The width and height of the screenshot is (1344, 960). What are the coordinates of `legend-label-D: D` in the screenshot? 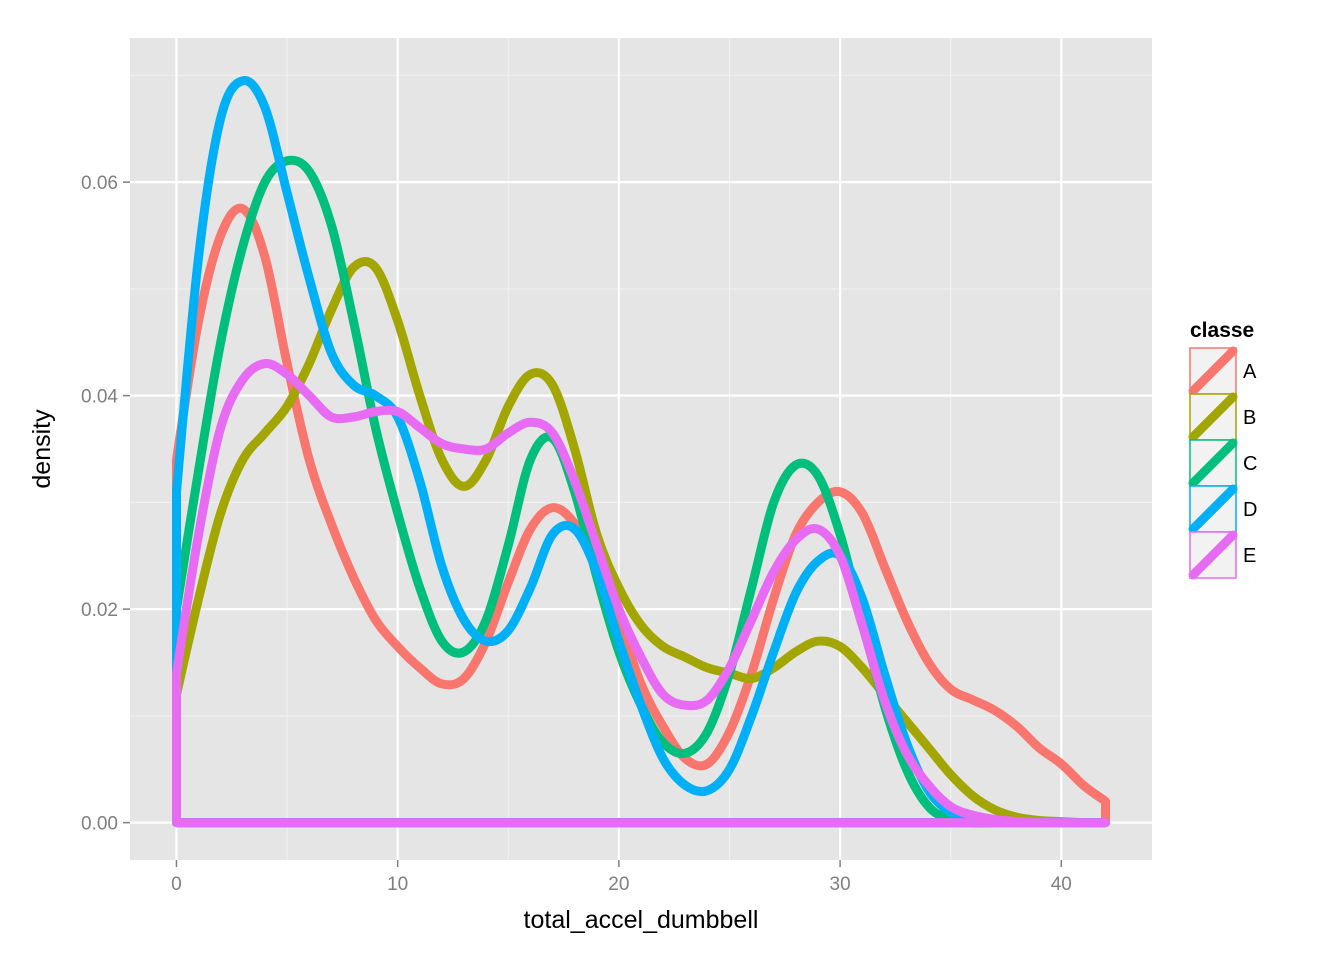 It's located at (1250, 510).